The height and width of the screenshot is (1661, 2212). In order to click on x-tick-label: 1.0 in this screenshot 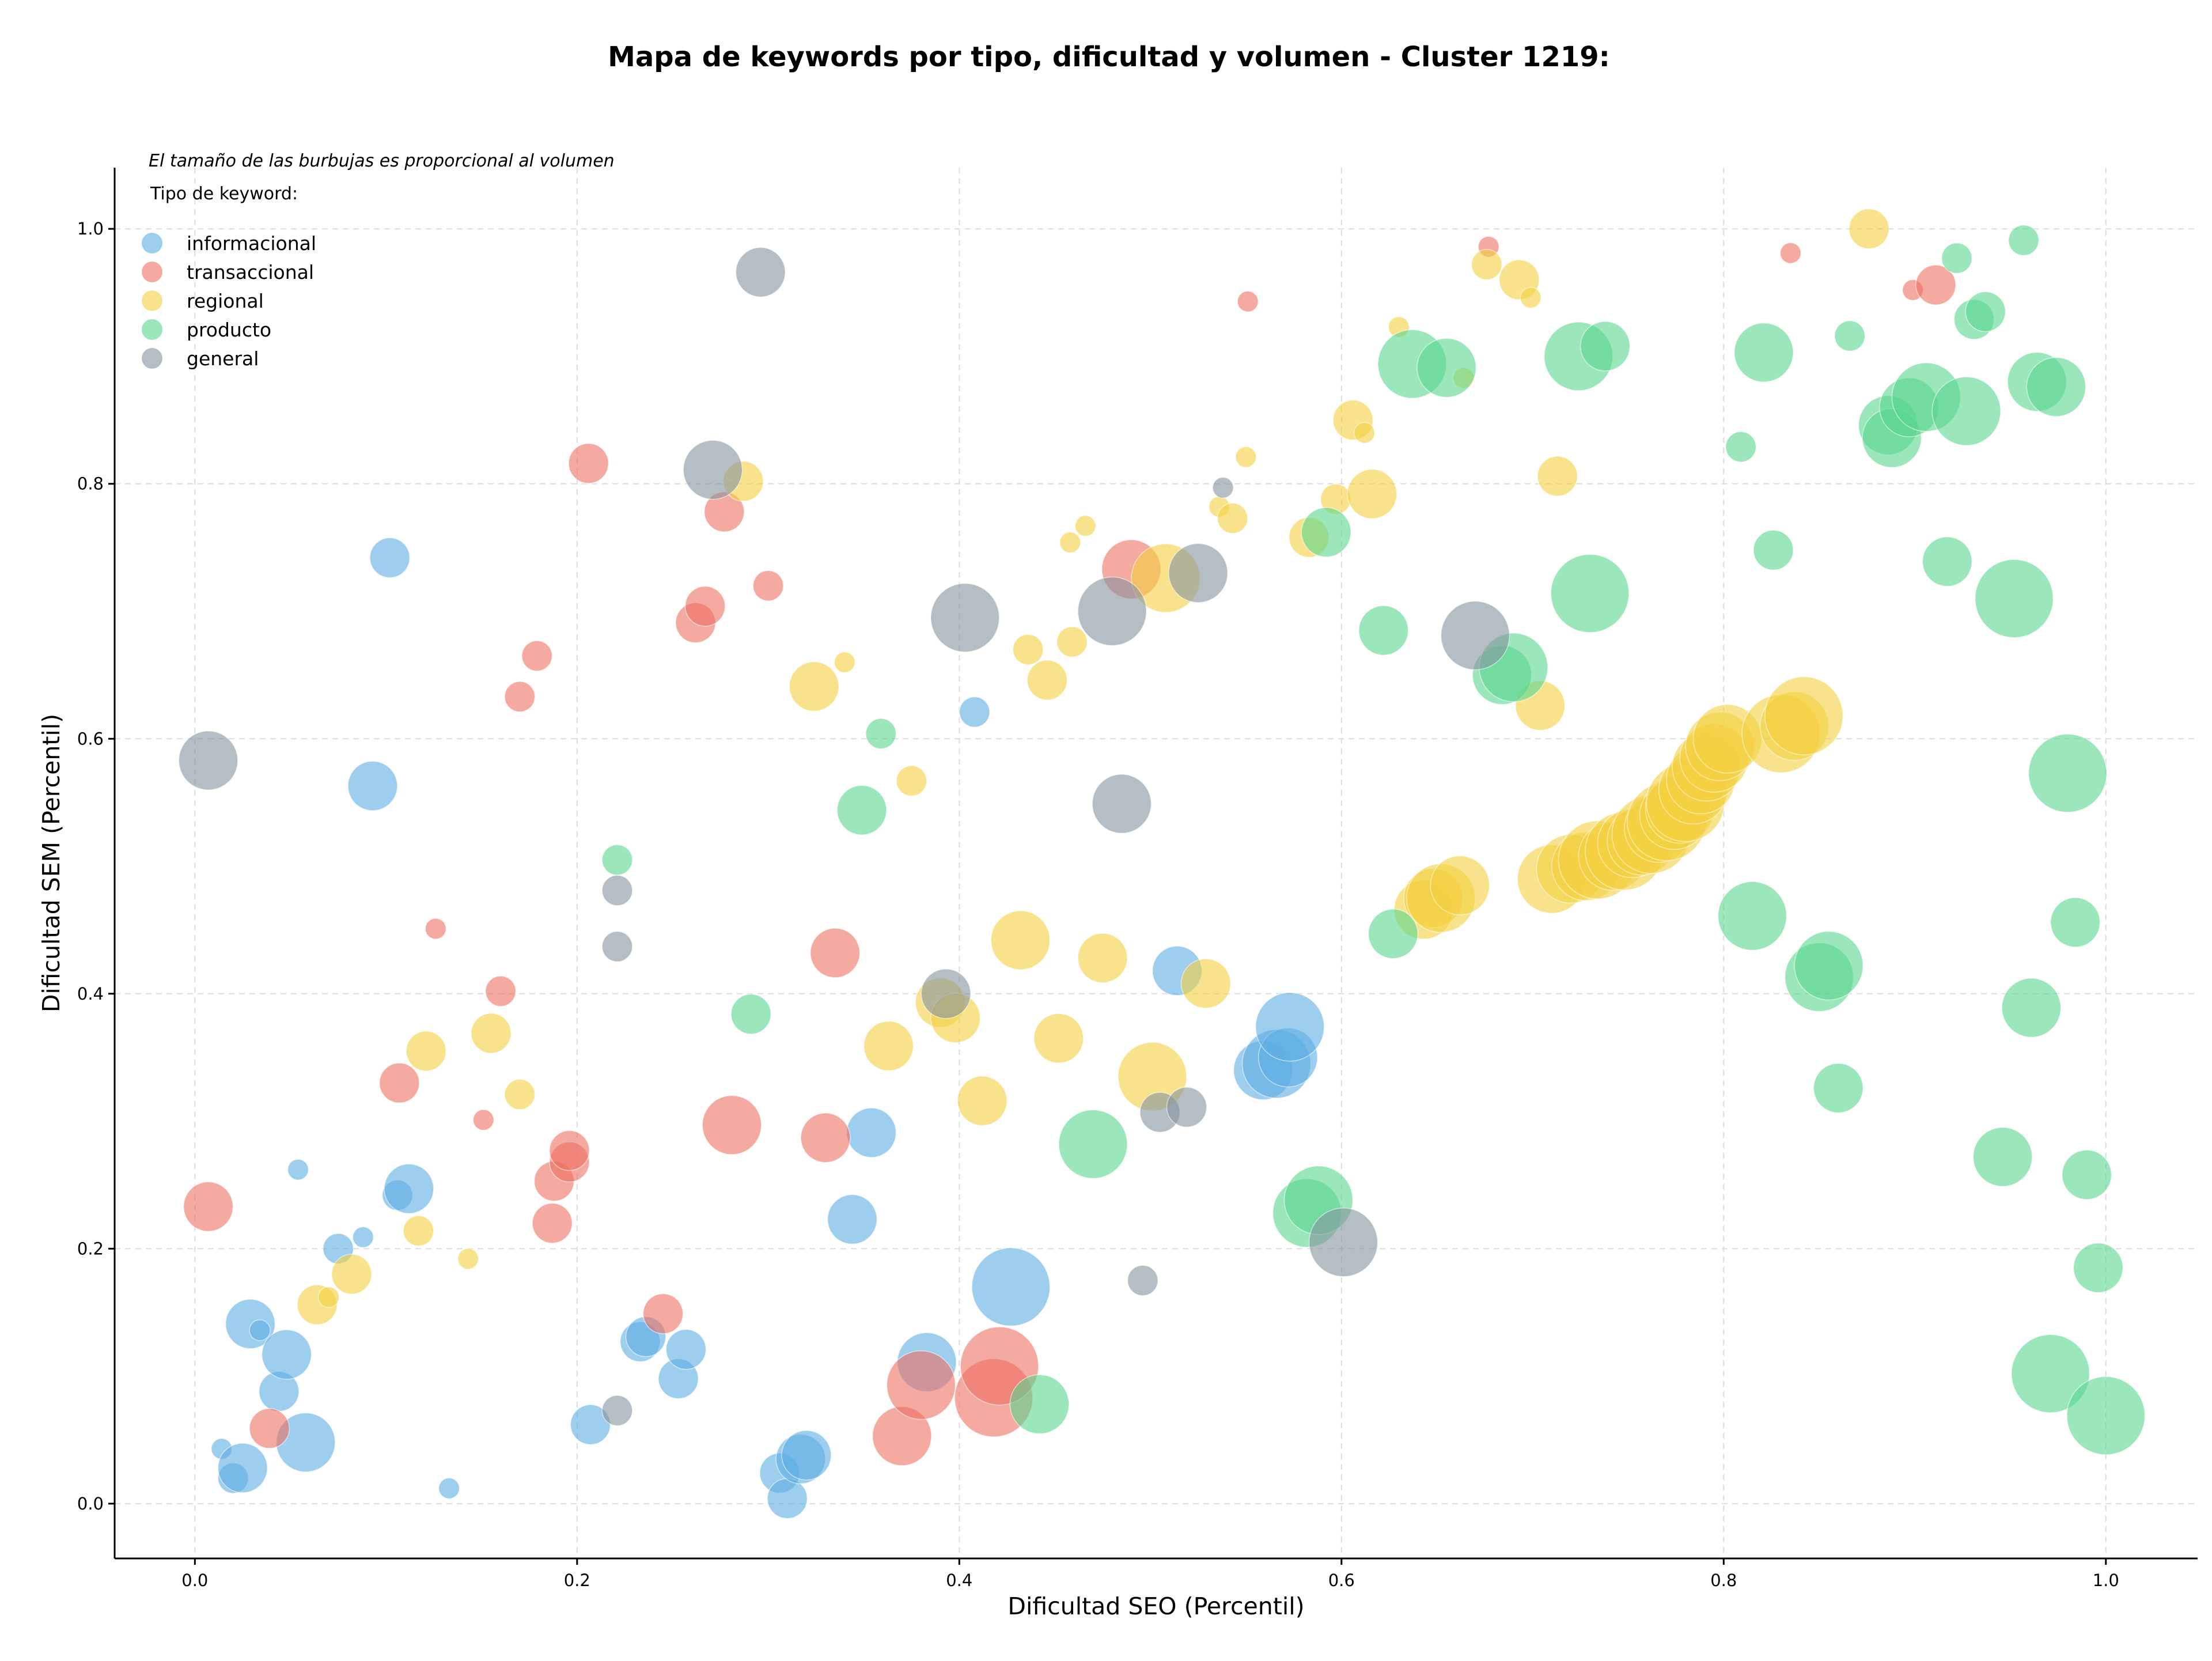, I will do `click(2106, 1580)`.